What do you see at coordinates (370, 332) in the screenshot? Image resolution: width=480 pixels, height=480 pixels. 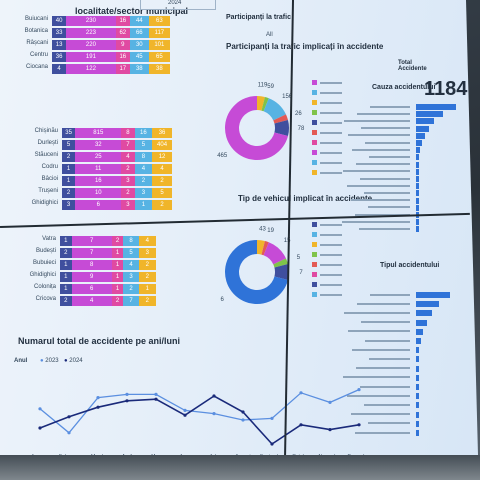 I see `category-label` at bounding box center [370, 332].